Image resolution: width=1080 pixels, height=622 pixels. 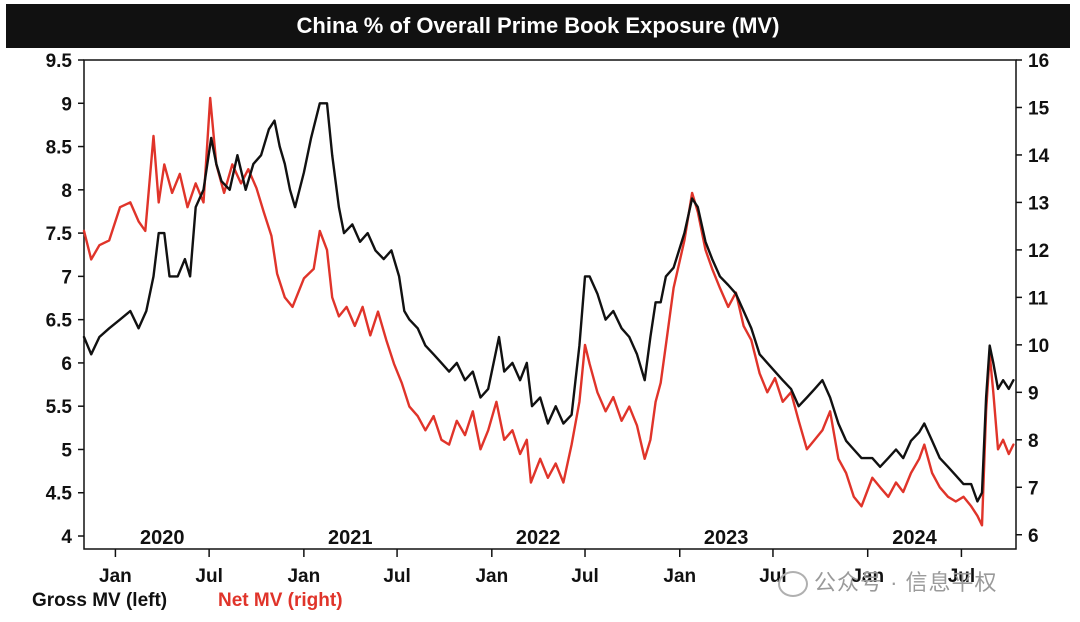 I want to click on left-tick-label: 4.5, so click(x=59, y=494).